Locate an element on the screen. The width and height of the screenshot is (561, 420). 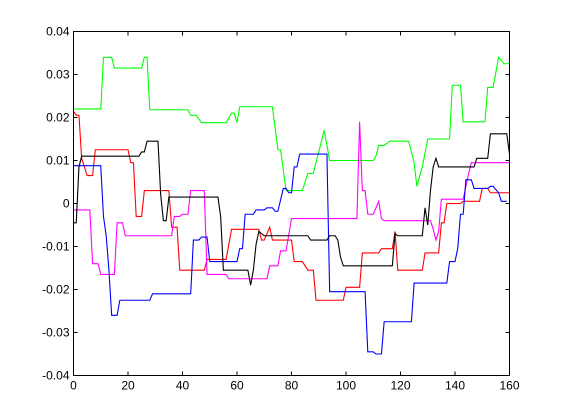
y-tick-label: 0.02 is located at coordinates (58, 118).